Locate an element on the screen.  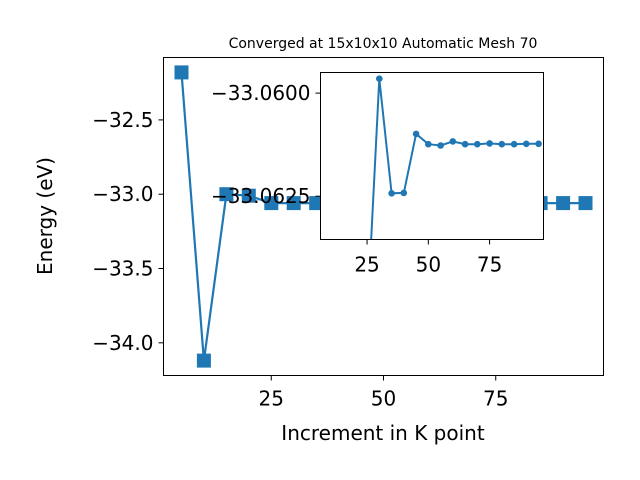
x-tick-label: 25 is located at coordinates (271, 399).